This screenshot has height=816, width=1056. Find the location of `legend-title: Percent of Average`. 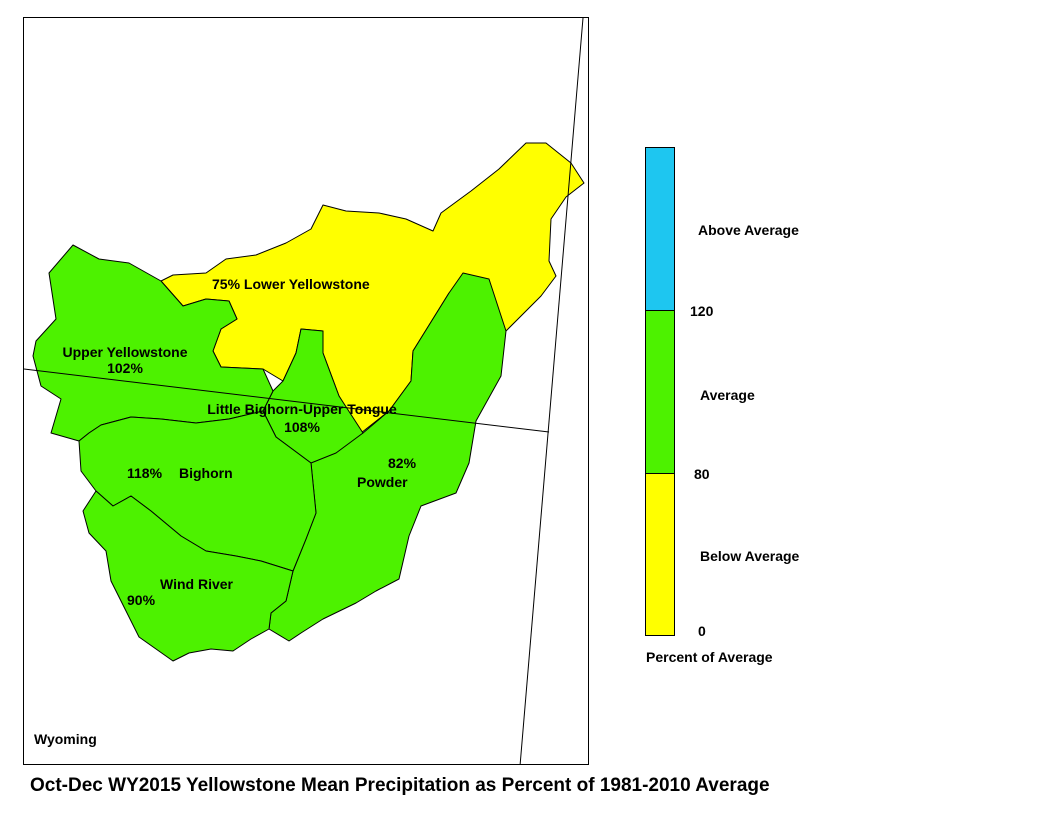

legend-title: Percent of Average is located at coordinates (709, 657).